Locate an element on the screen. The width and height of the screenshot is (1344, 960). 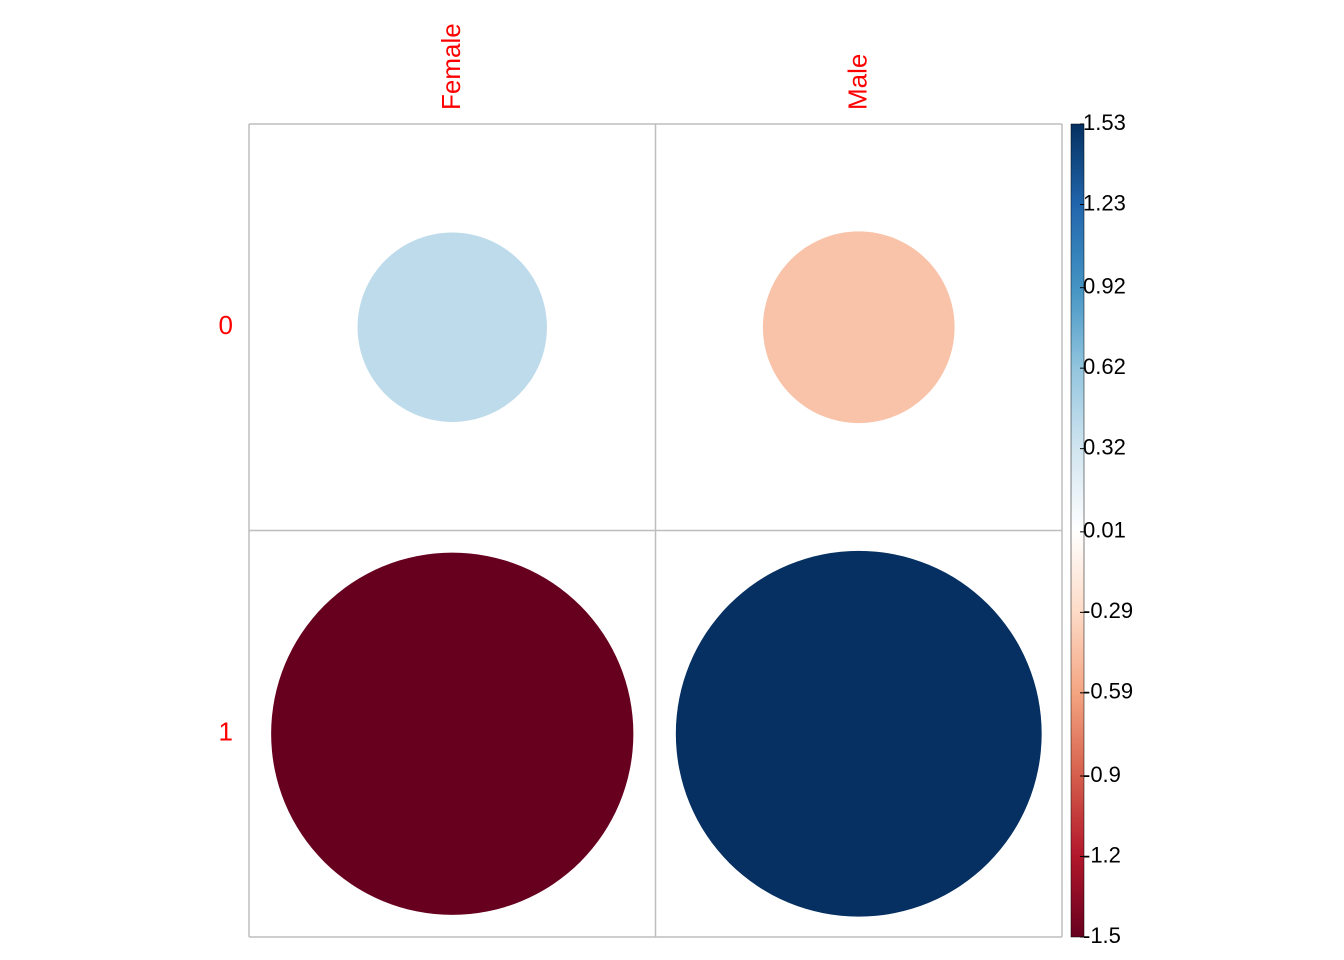
colorbar-tick-label: 0.01 is located at coordinates (1104, 530).